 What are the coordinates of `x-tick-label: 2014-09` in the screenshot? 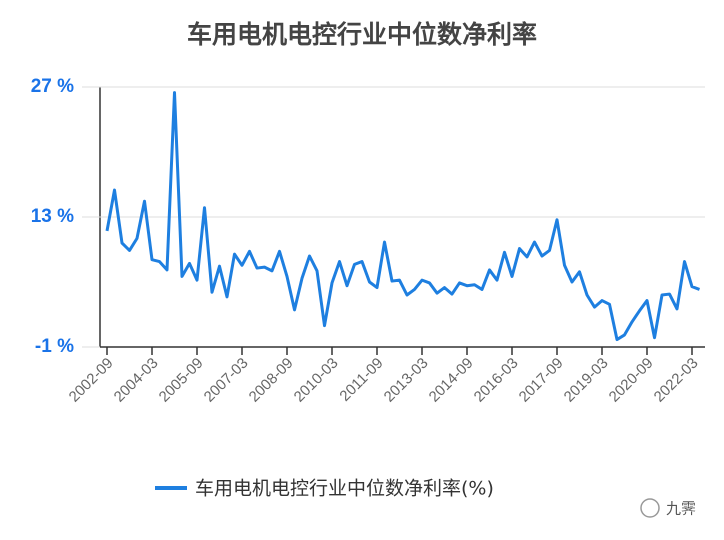 It's located at (451, 380).